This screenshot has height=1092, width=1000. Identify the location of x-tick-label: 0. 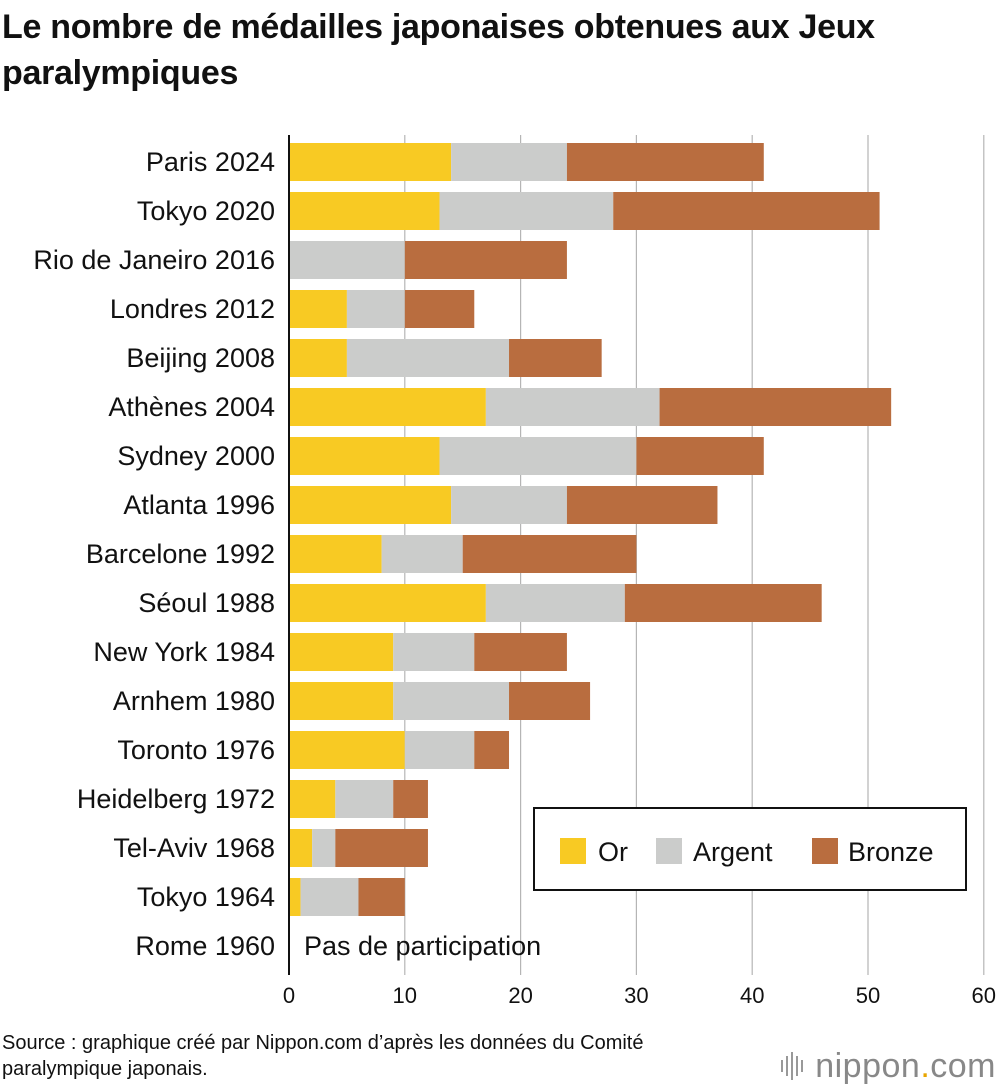
(289, 995).